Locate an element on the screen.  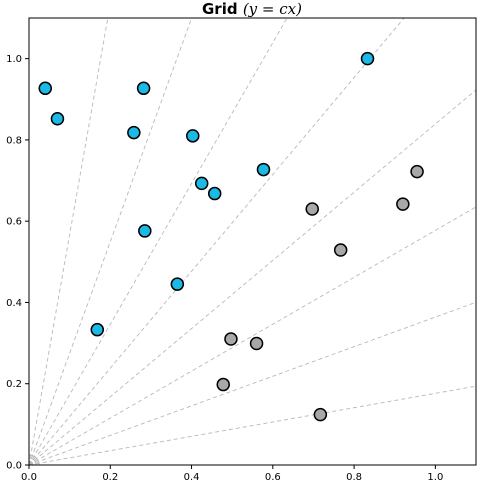
y-tick-label: 0.2 is located at coordinates (14, 384).